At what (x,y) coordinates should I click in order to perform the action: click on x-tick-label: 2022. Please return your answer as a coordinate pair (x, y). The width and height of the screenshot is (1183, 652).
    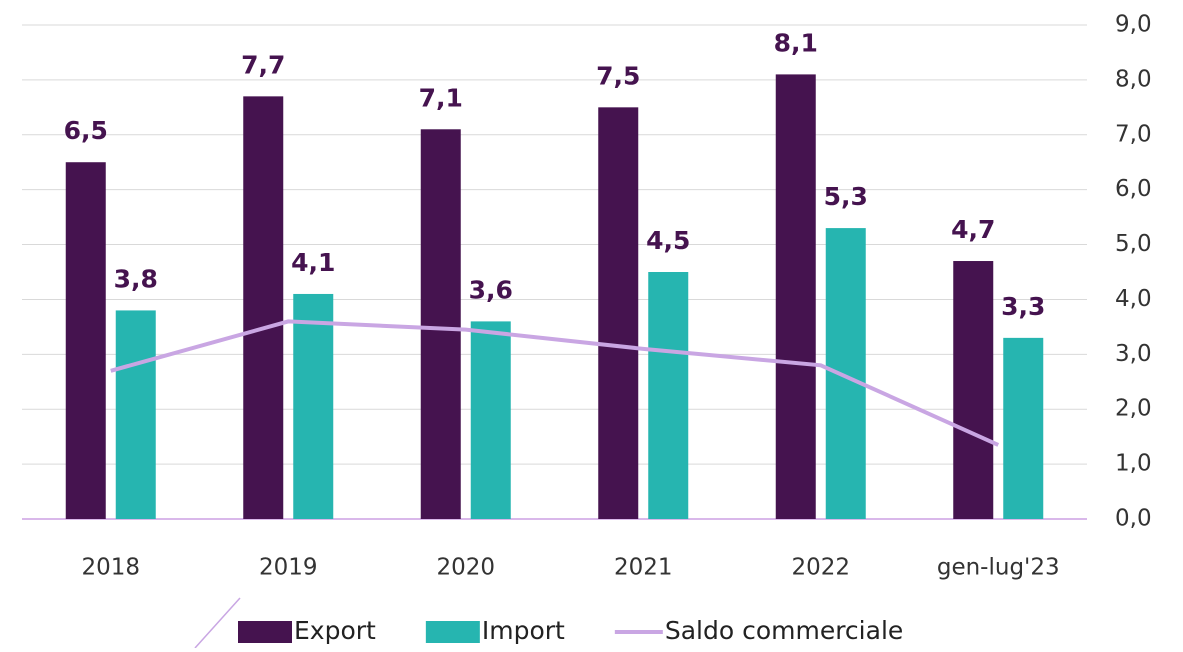
    Looking at the image, I should click on (820, 568).